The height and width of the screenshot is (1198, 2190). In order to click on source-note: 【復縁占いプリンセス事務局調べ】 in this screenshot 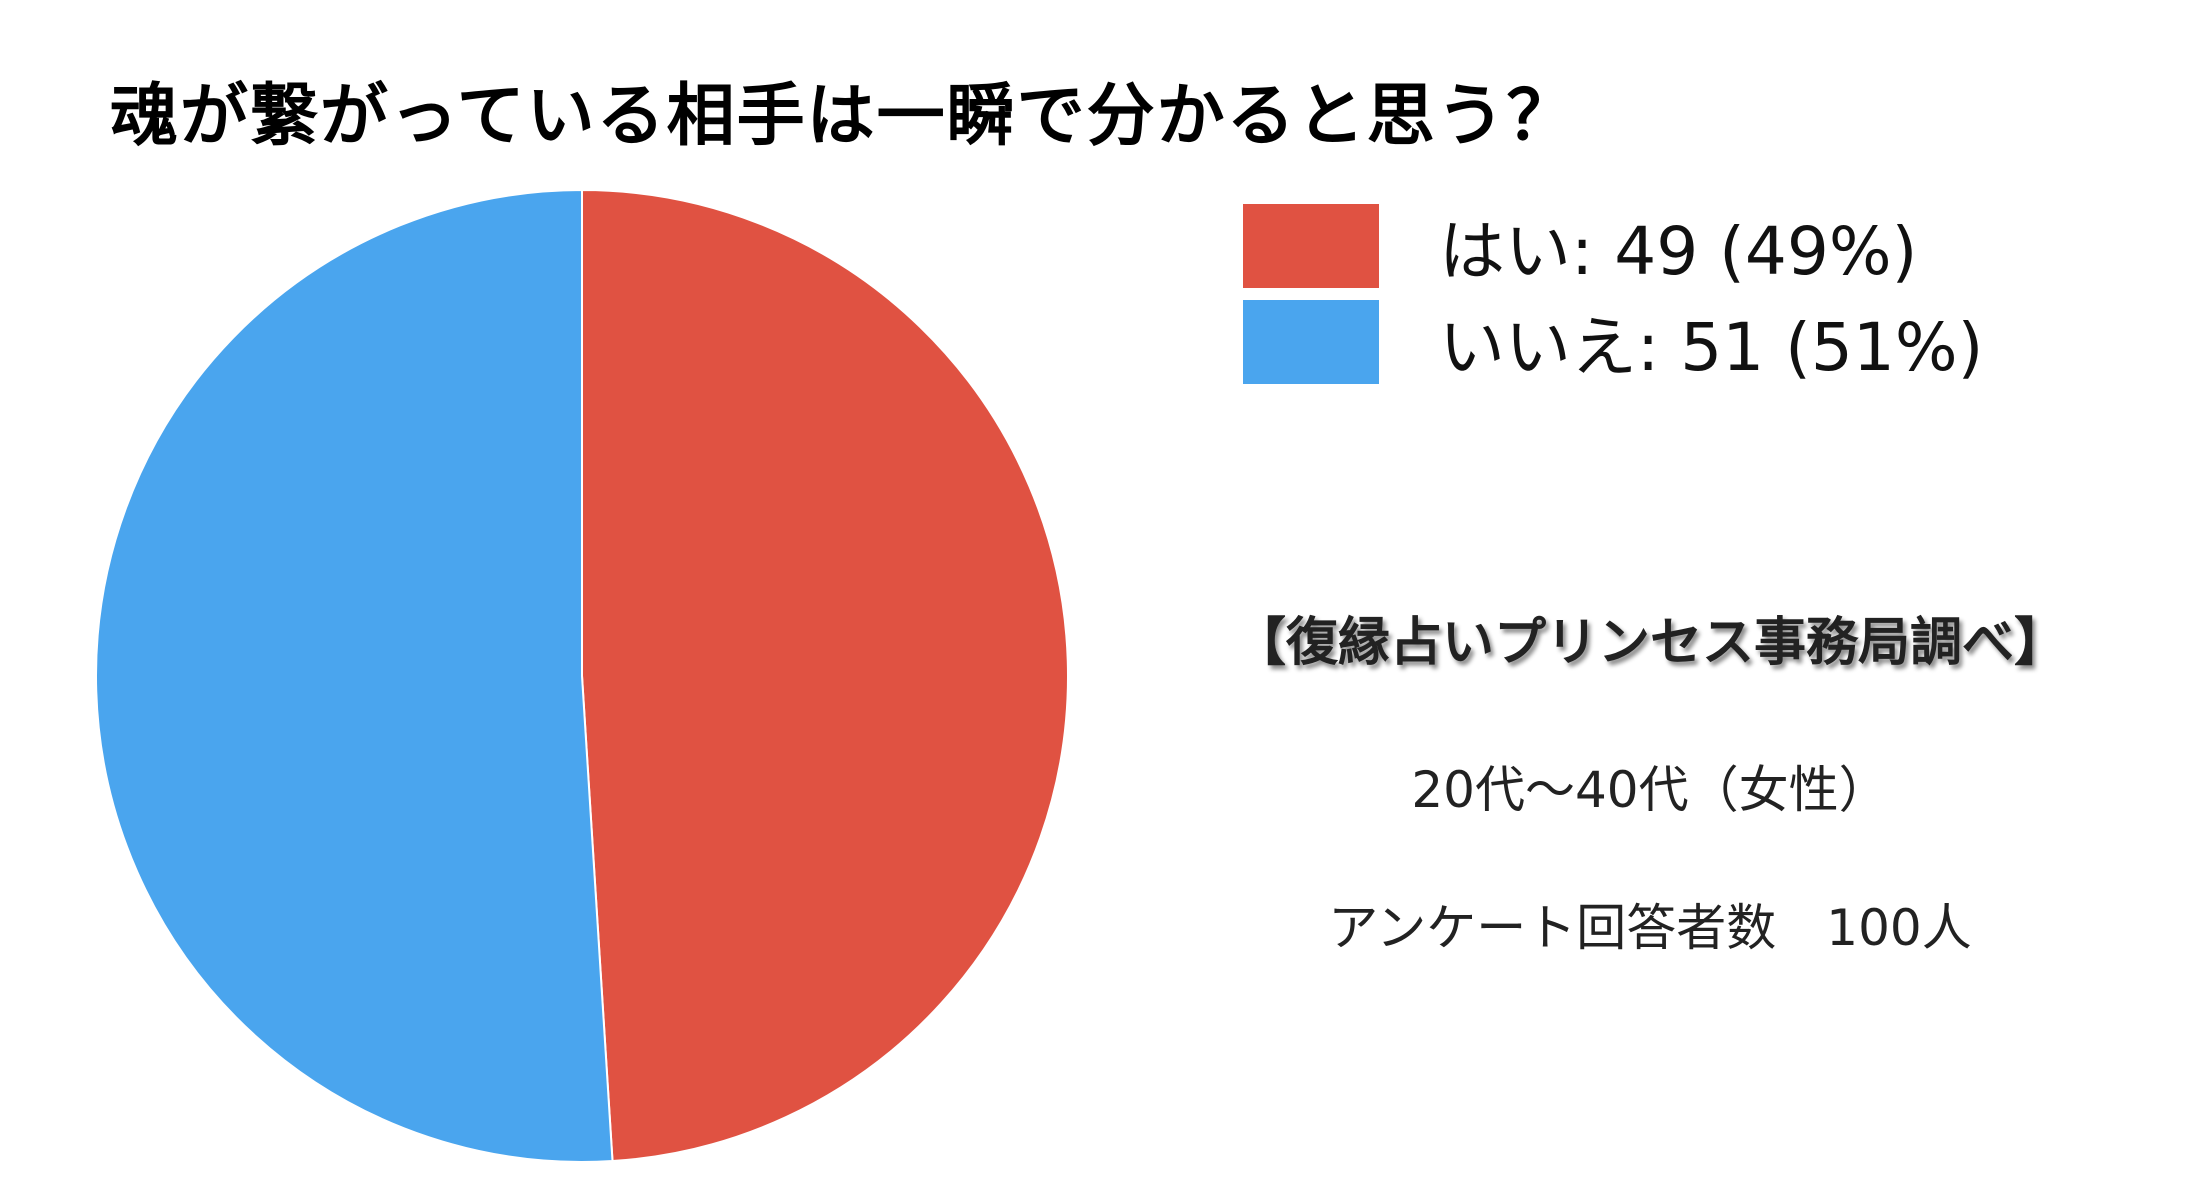, I will do `click(1649, 643)`.